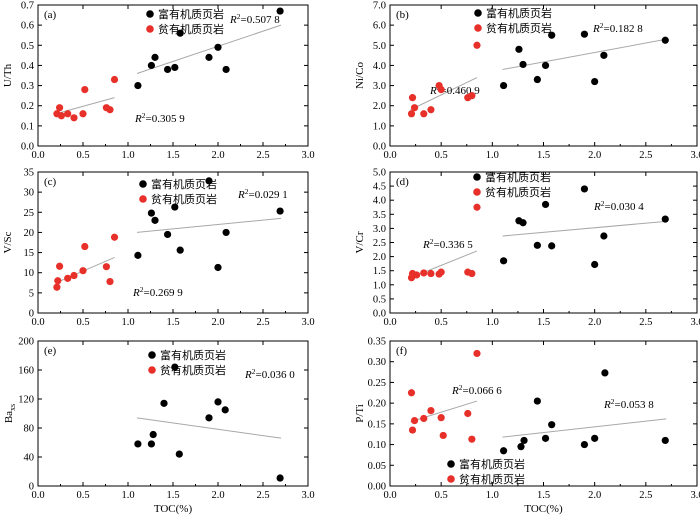  What do you see at coordinates (27, 6) in the screenshot?
I see `y-tick-label: 0.7` at bounding box center [27, 6].